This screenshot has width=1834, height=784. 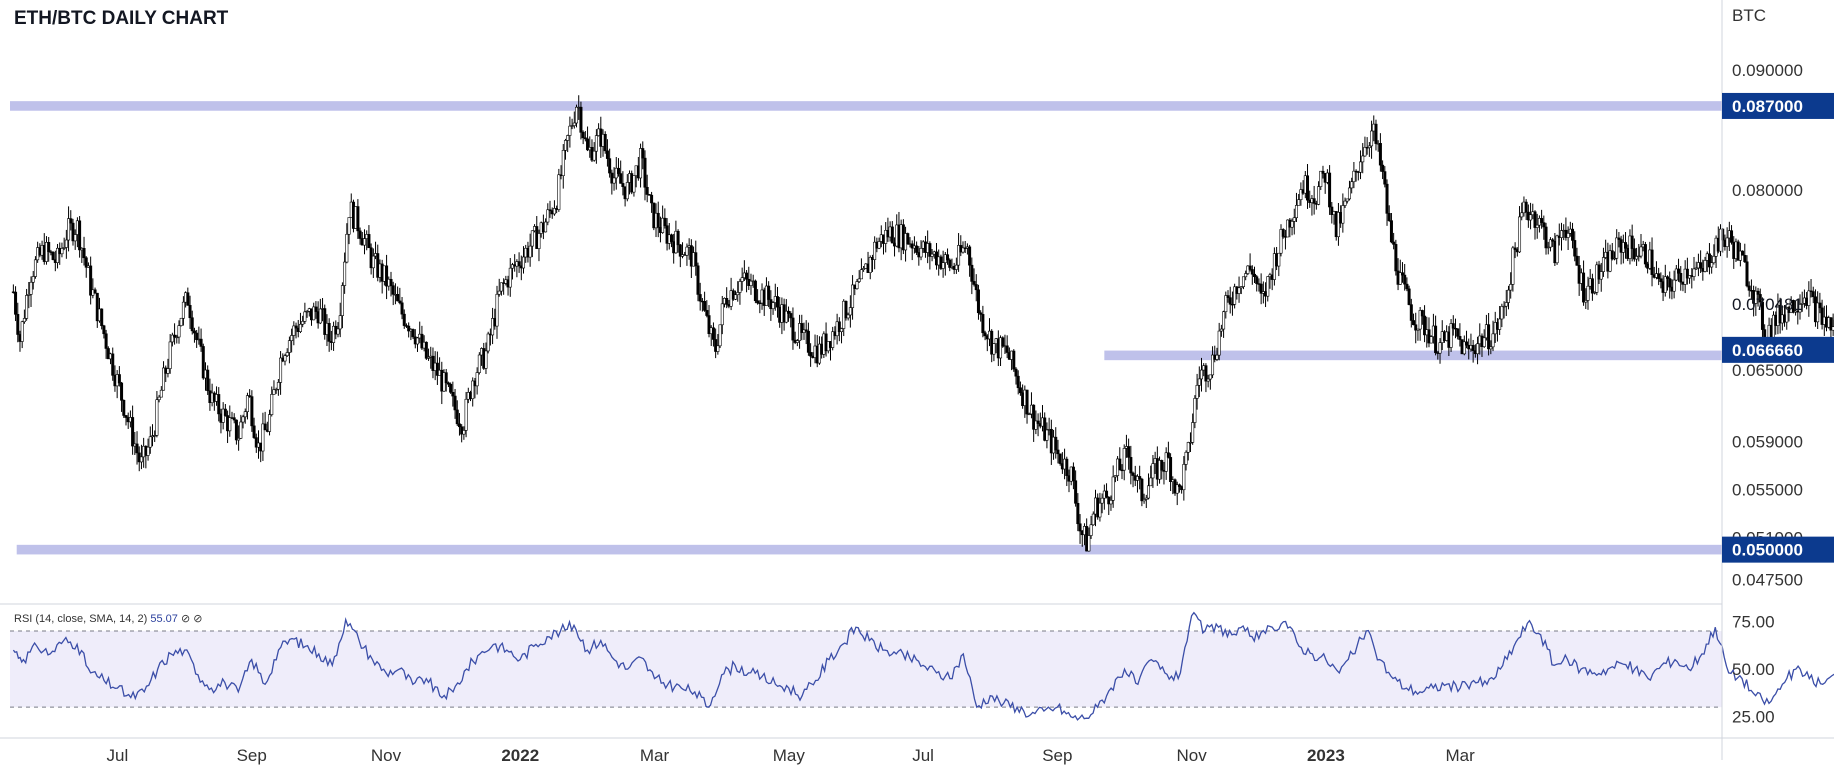 I want to click on time-tick-label: Mar, so click(x=655, y=755).